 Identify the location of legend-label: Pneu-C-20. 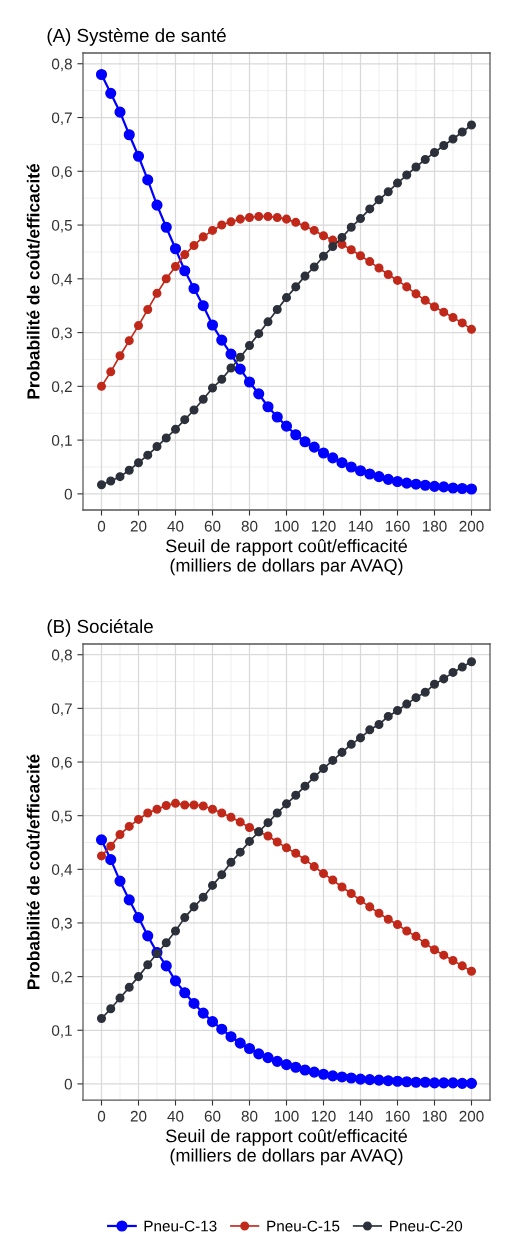
(426, 1226).